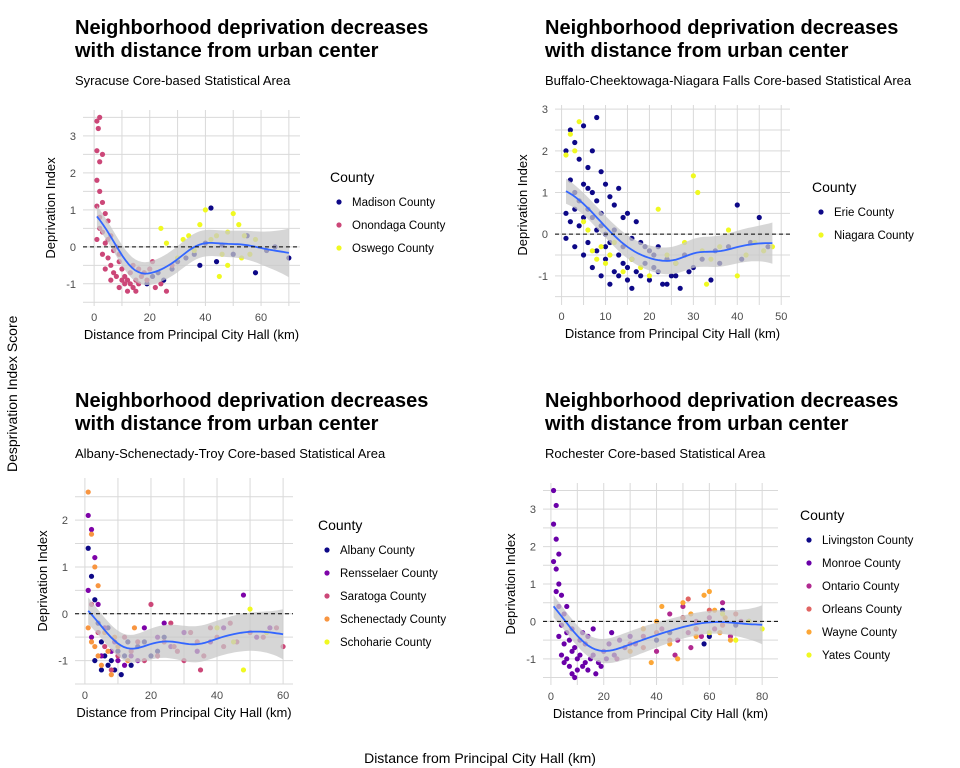  Describe the element at coordinates (393, 203) in the screenshot. I see `legend-label: Madison County` at that location.